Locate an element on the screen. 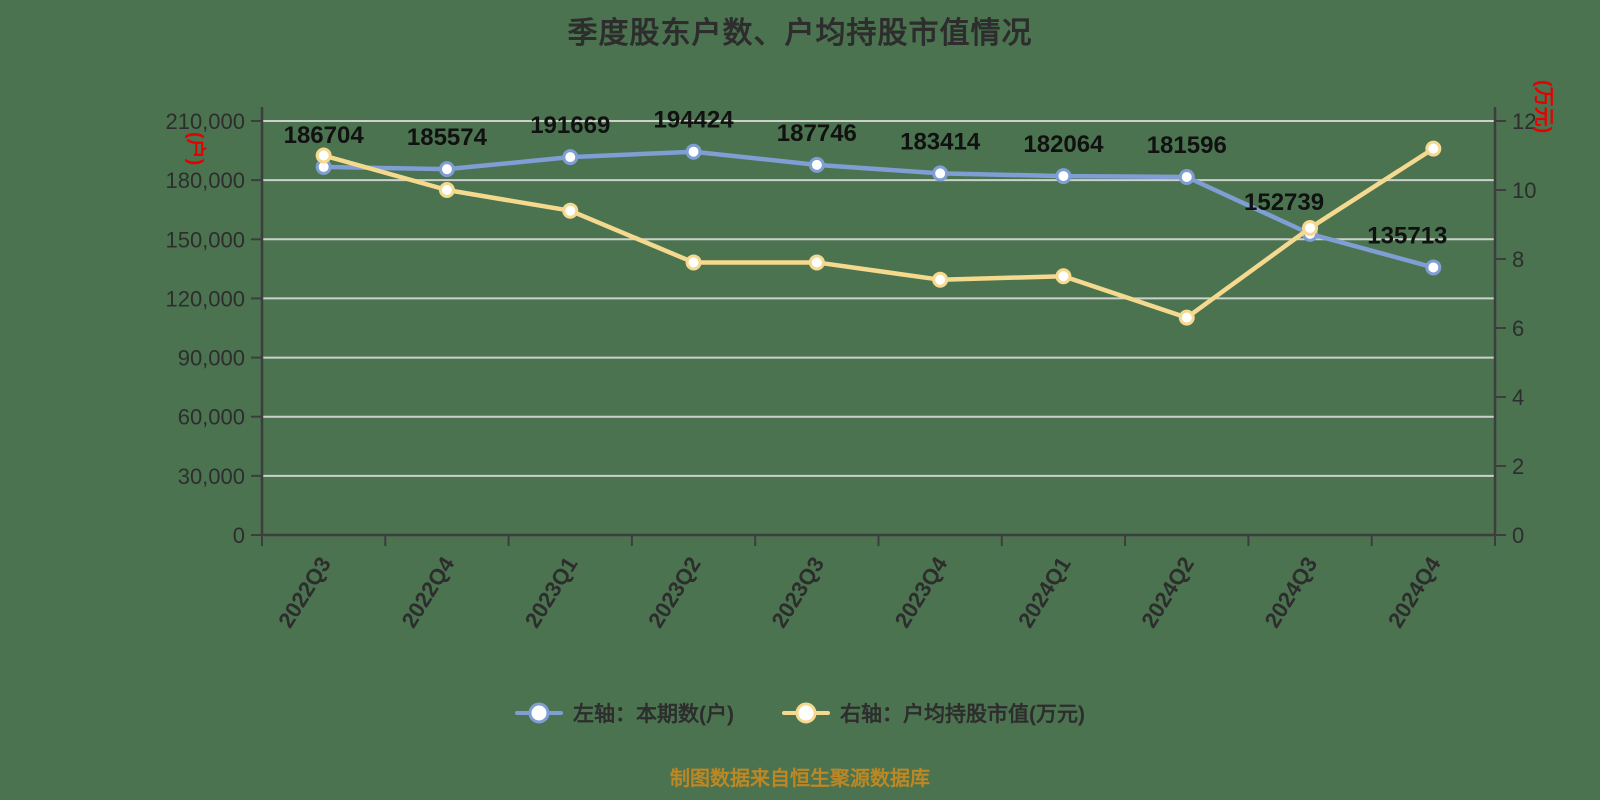  data-point-label: 135713 is located at coordinates (1407, 235).